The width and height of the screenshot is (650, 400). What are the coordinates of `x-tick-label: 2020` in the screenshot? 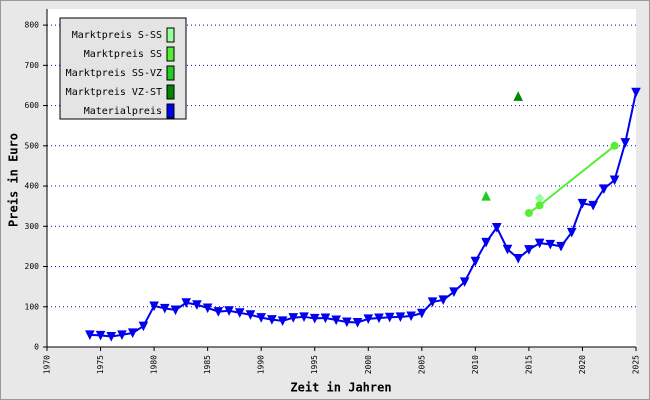 It's located at (582, 364).